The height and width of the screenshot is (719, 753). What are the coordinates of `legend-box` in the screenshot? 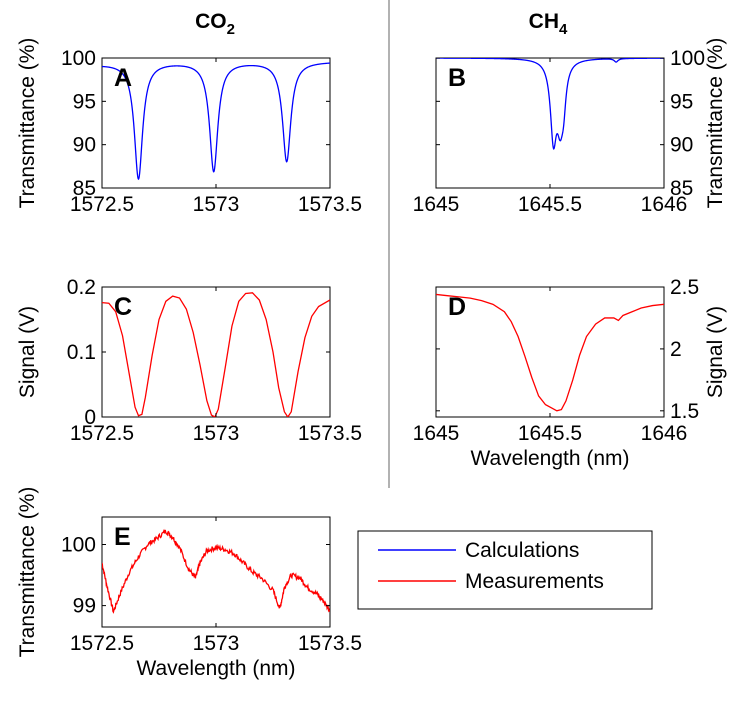 It's located at (505, 570).